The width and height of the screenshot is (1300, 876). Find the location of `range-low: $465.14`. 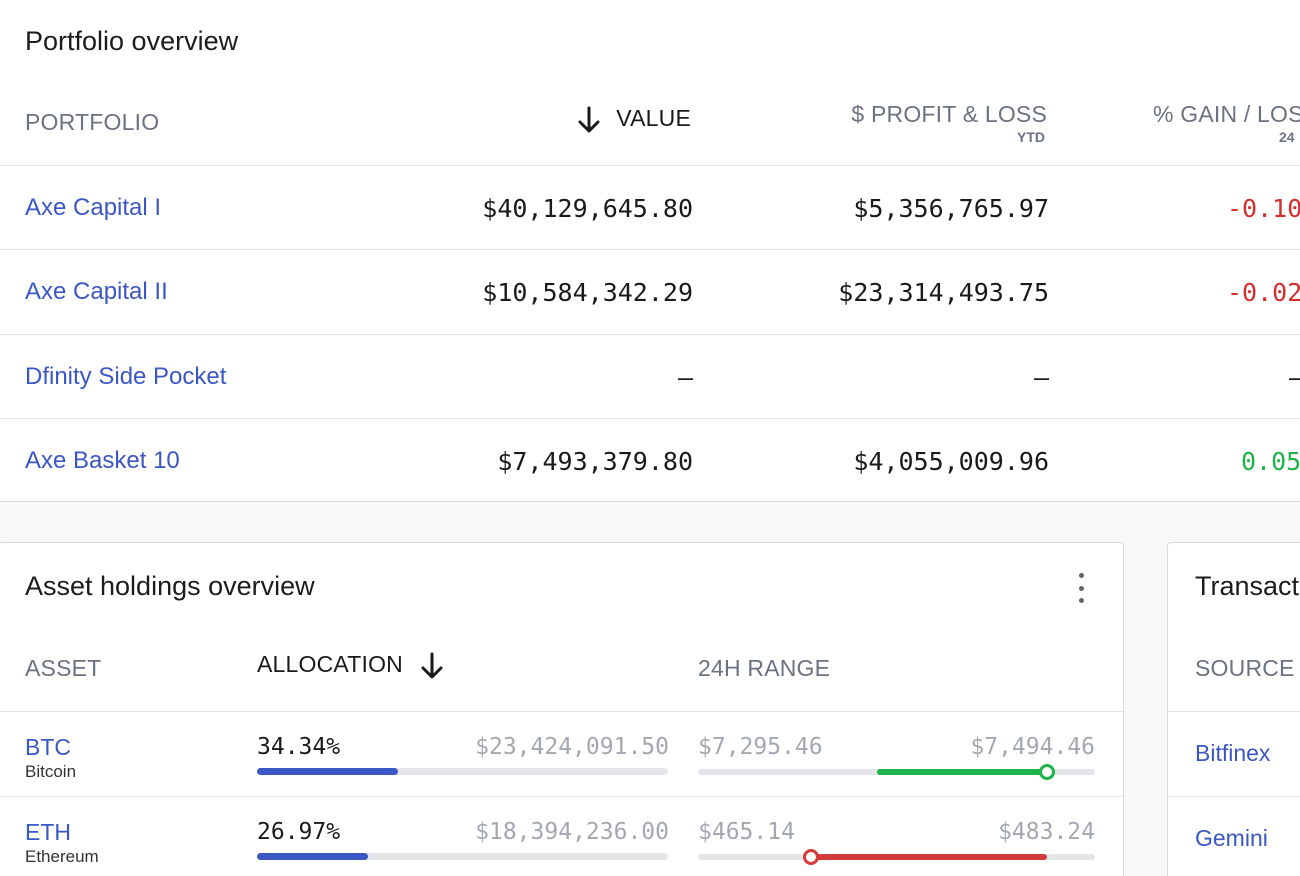

range-low: $465.14 is located at coordinates (746, 832).